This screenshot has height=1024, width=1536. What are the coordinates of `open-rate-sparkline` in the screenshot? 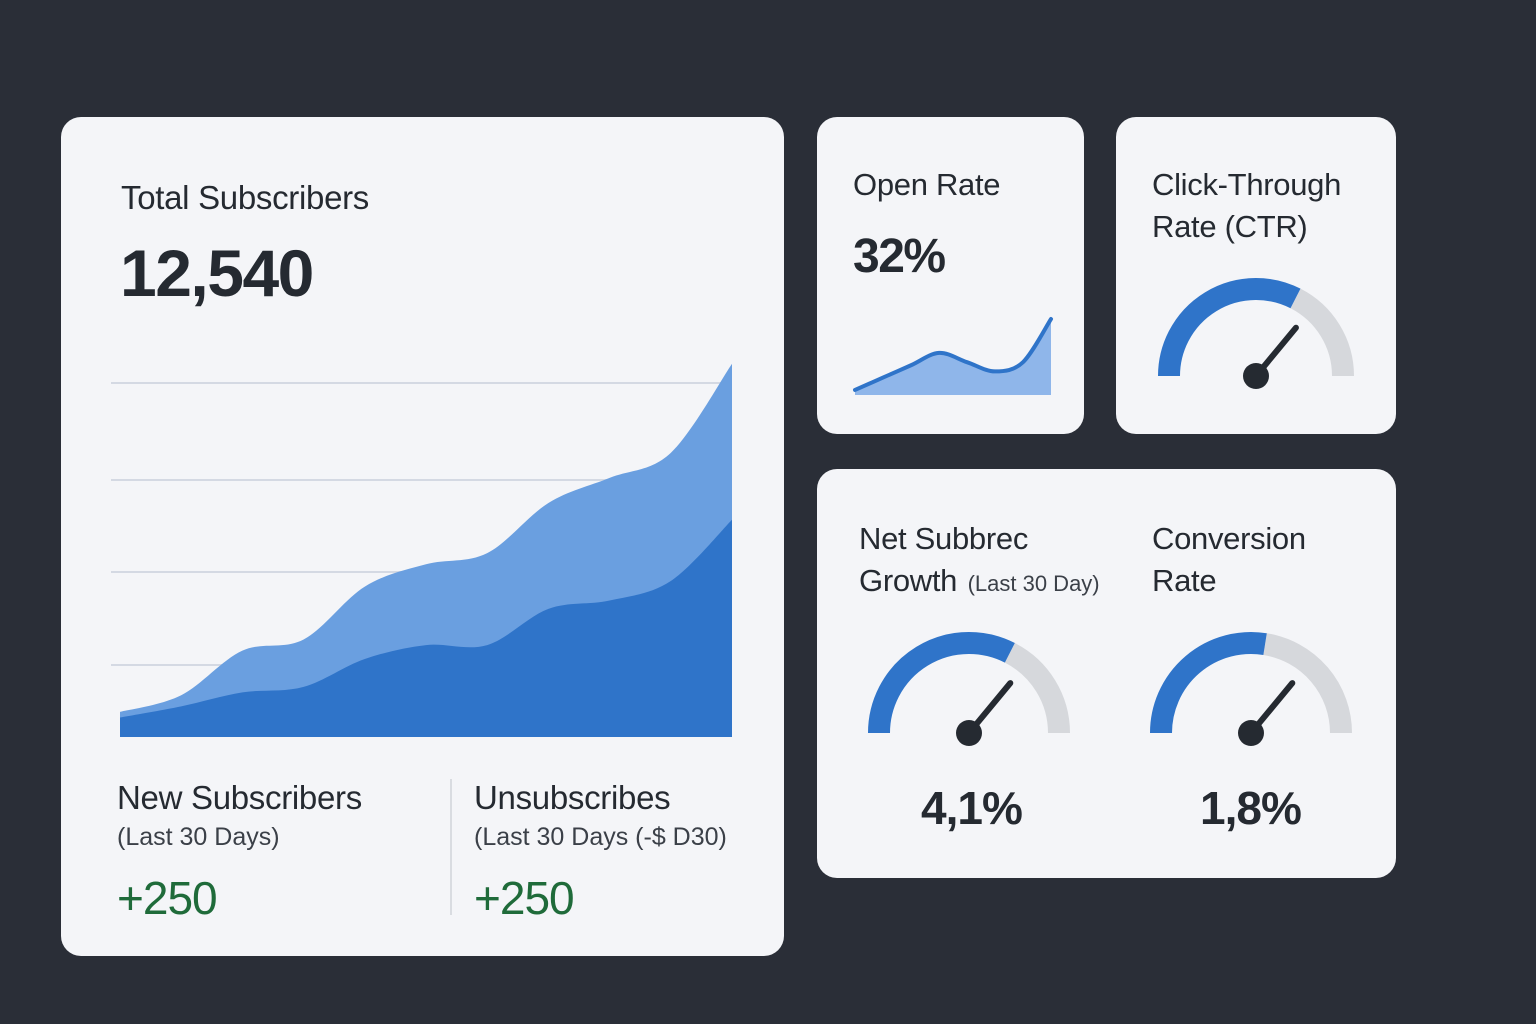 It's located at (953, 356).